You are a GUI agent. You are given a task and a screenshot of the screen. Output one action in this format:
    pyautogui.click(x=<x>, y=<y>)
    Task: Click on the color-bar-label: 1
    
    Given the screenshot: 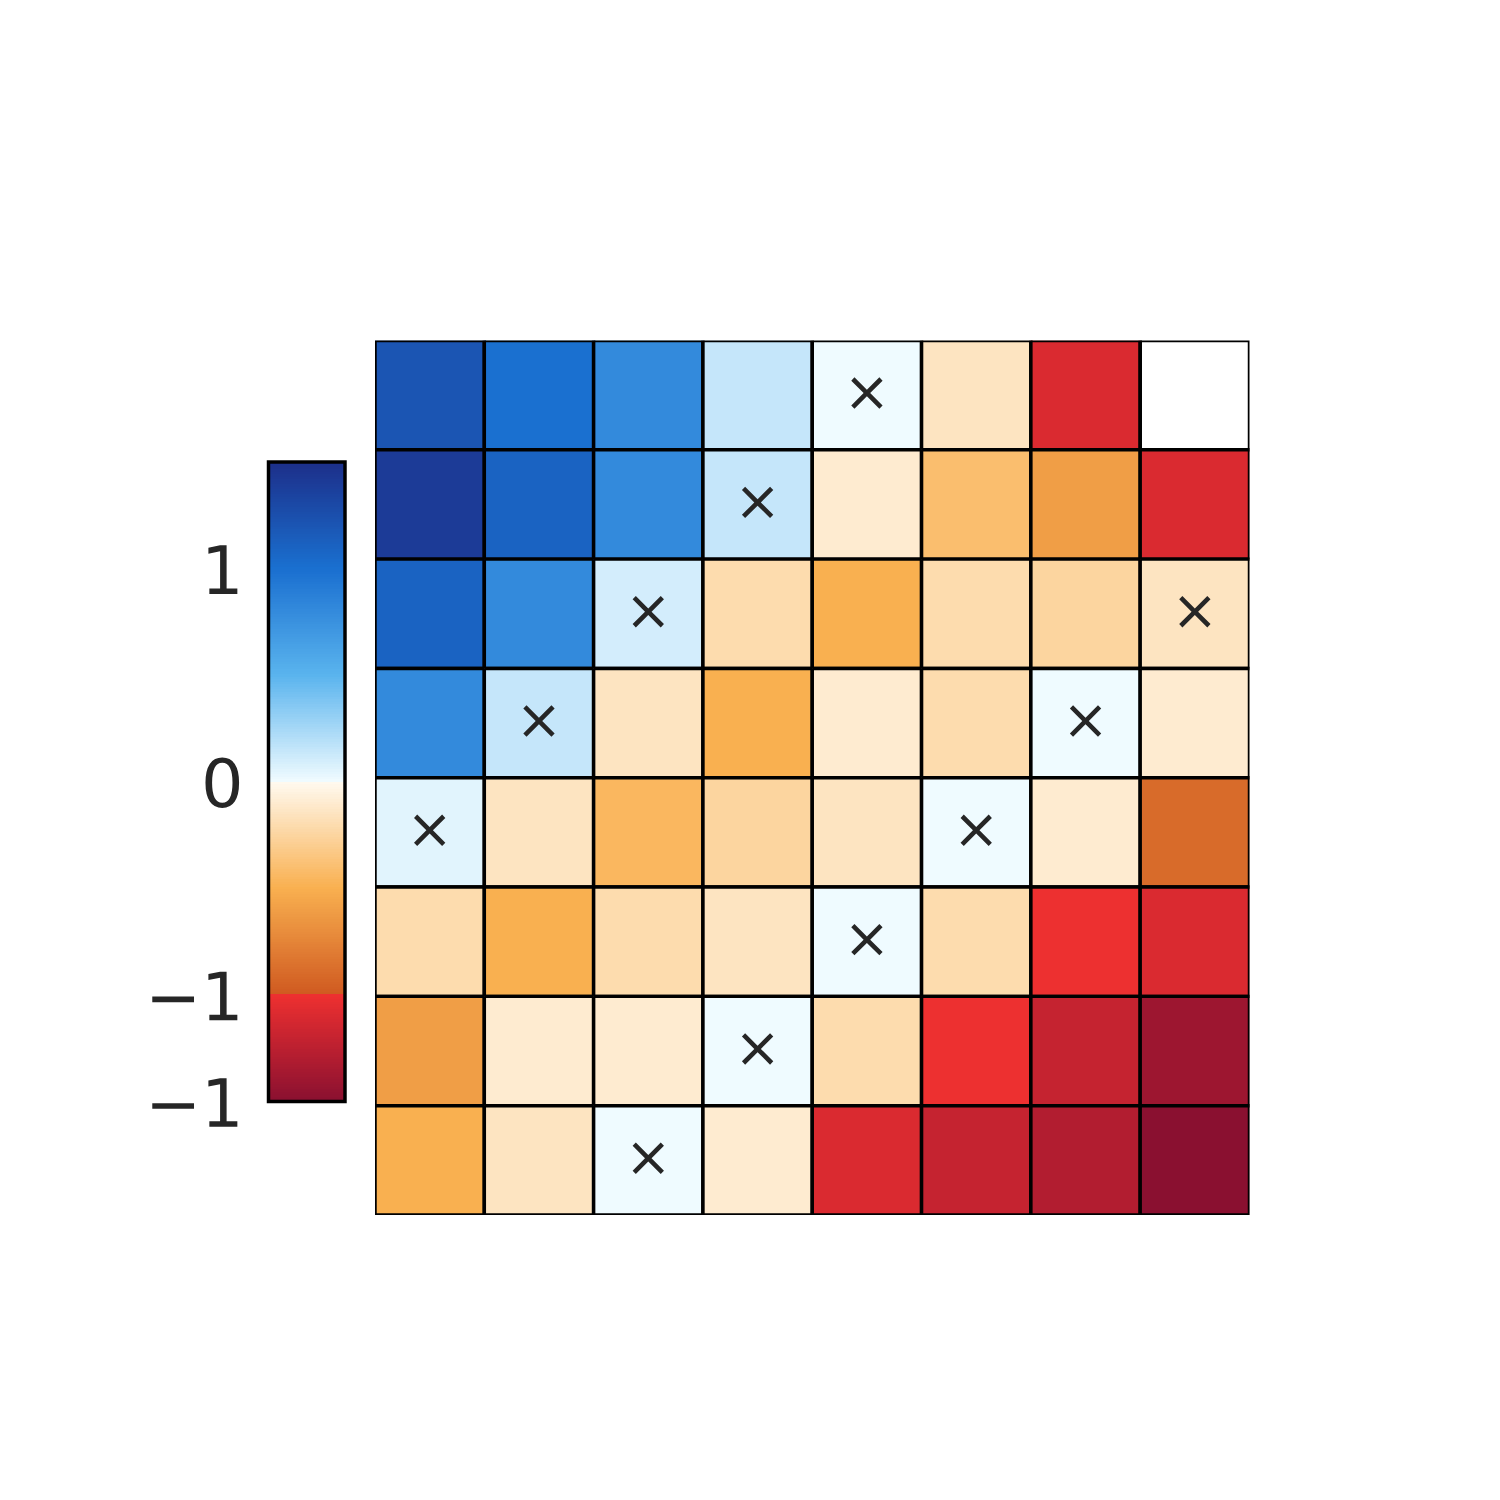 What is the action you would take?
    pyautogui.click(x=223, y=569)
    